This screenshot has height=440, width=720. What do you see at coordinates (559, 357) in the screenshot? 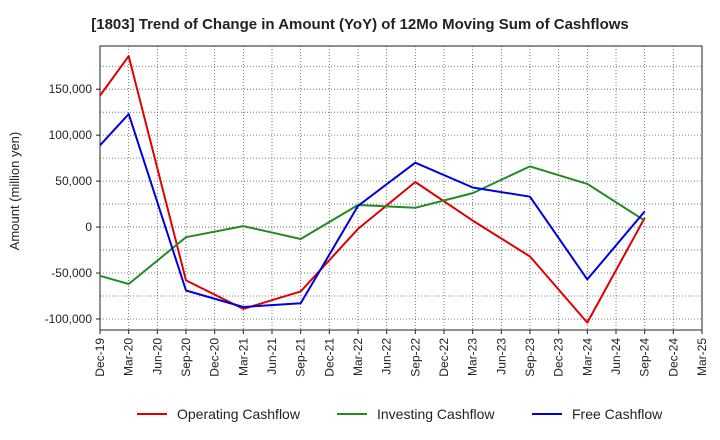
I see `x-tick-label: Dec-23` at bounding box center [559, 357].